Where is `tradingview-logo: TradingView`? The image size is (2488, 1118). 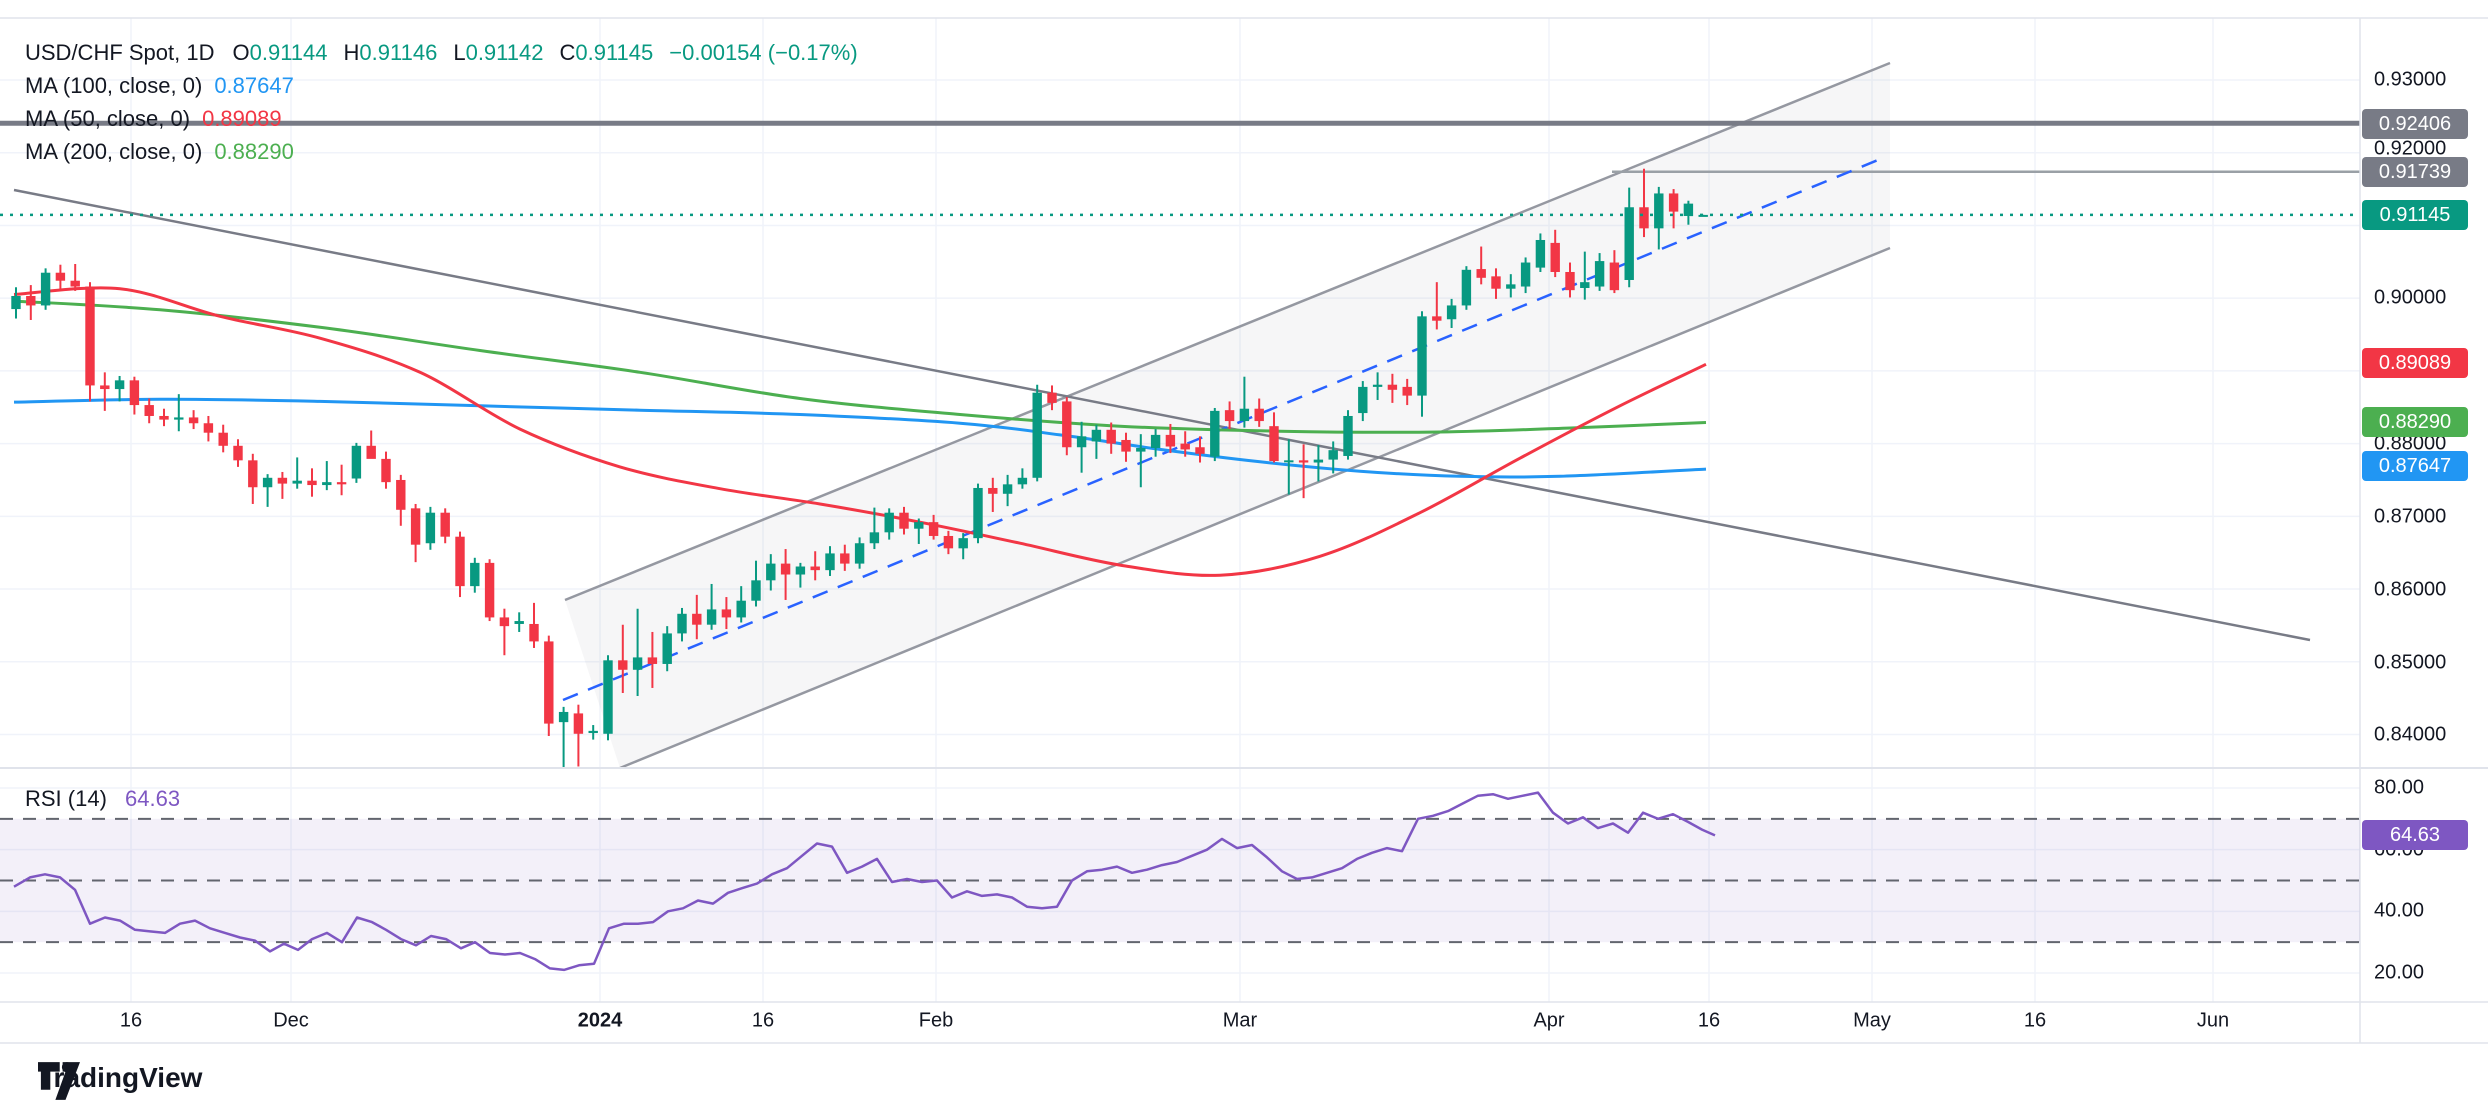 tradingview-logo: TradingView is located at coordinates (120, 1081).